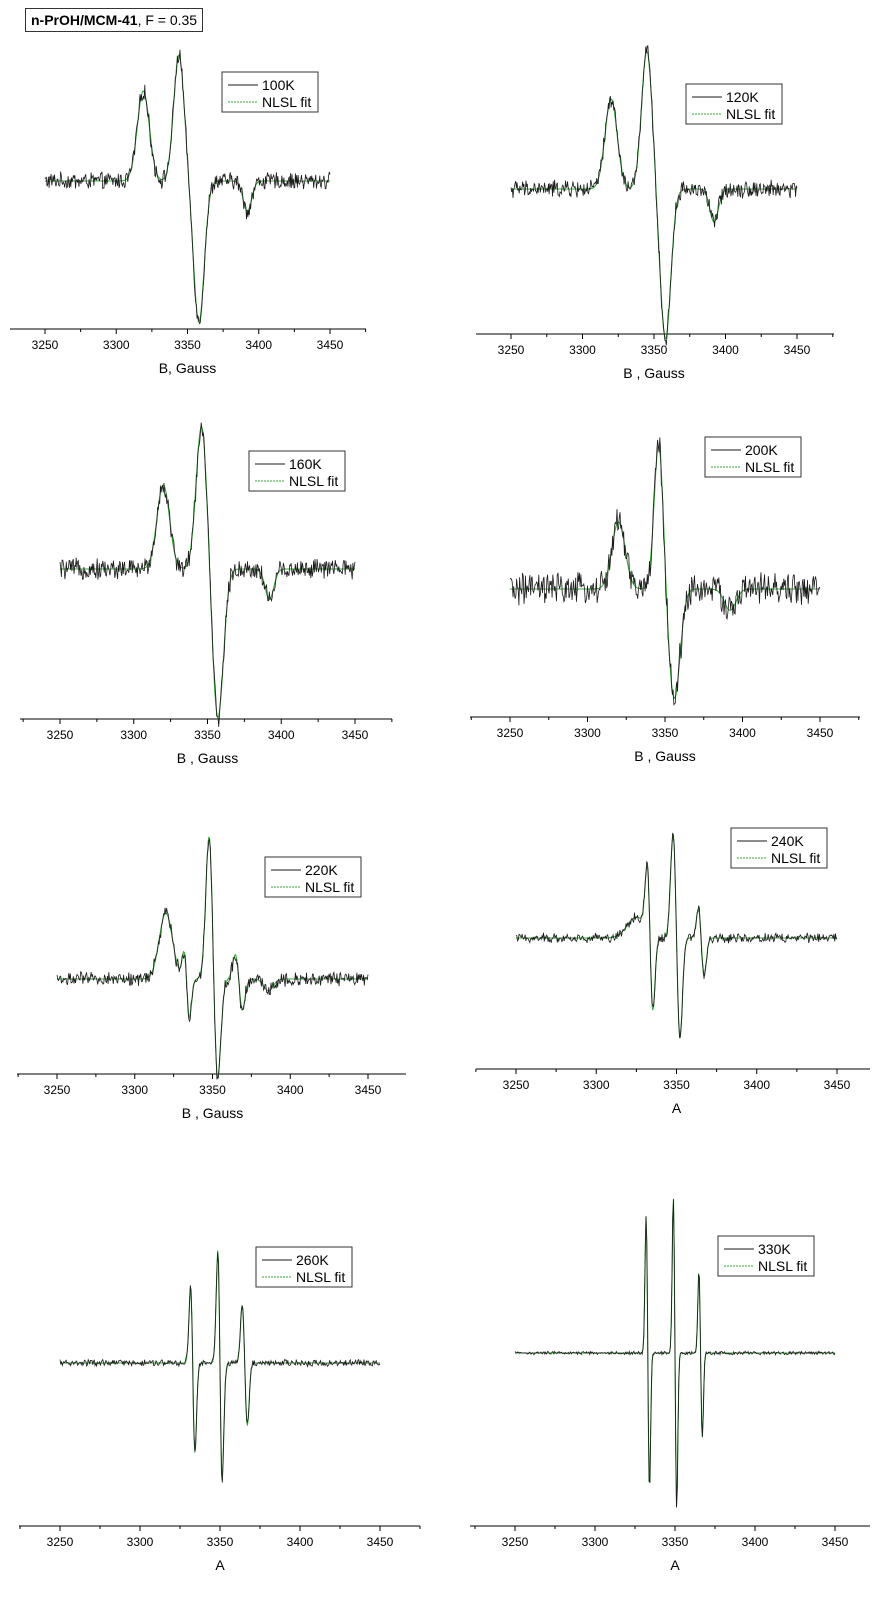 The image size is (884, 1599). What do you see at coordinates (84, 20) in the screenshot?
I see `figure-title-sample: n-PrOH/MCM-41` at bounding box center [84, 20].